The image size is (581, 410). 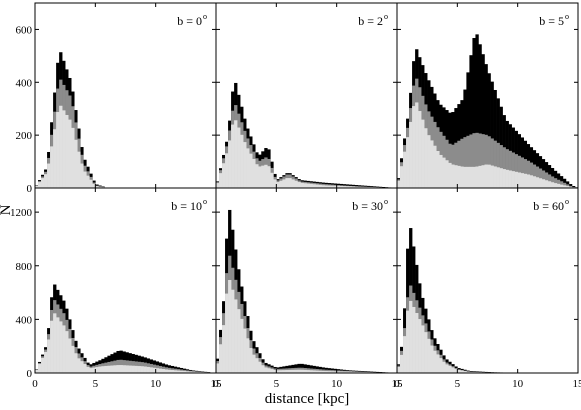 What do you see at coordinates (277, 384) in the screenshot?
I see `x-tick-label: 5` at bounding box center [277, 384].